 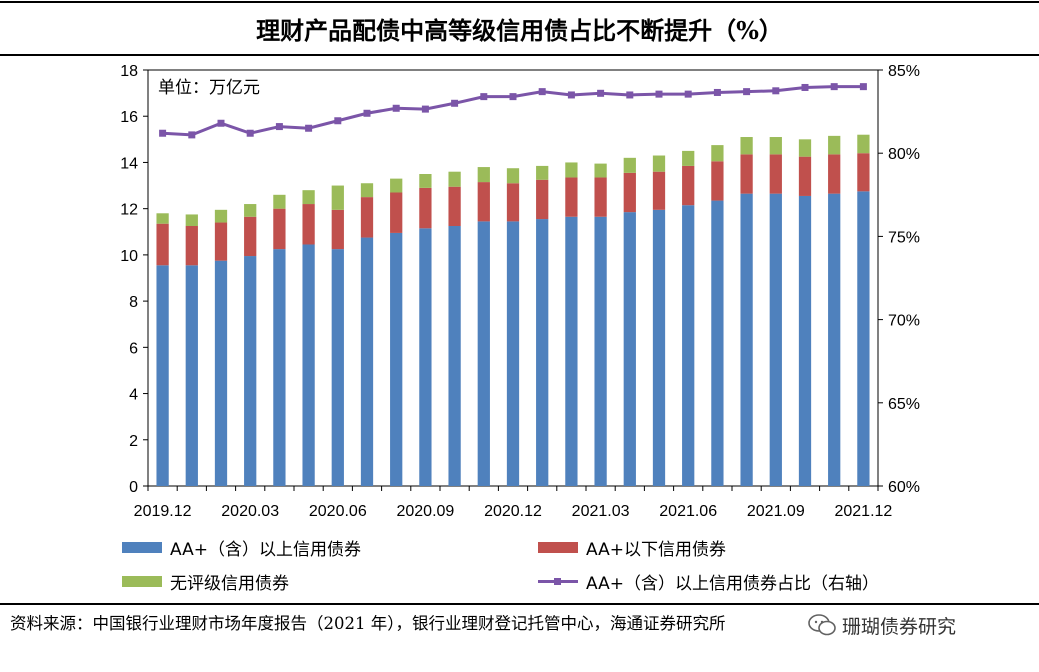 What do you see at coordinates (133, 487) in the screenshot?
I see `y-left-tick-label: 0` at bounding box center [133, 487].